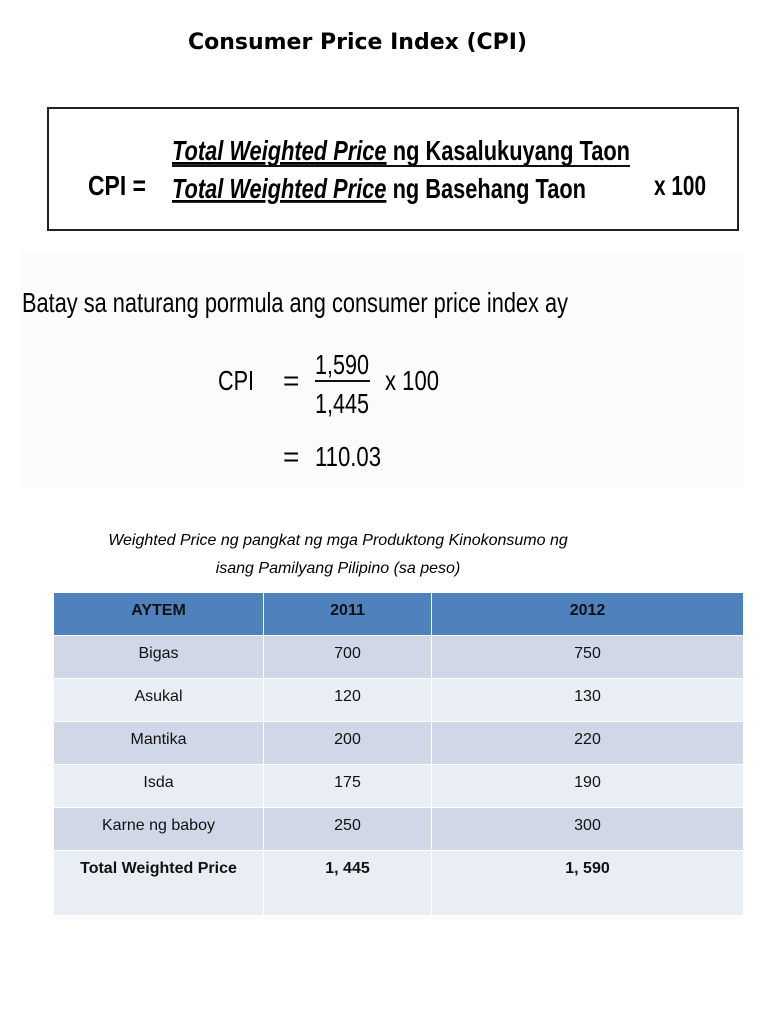  Describe the element at coordinates (357, 42) in the screenshot. I see `title: Consumer Price Index (CPI)` at that location.